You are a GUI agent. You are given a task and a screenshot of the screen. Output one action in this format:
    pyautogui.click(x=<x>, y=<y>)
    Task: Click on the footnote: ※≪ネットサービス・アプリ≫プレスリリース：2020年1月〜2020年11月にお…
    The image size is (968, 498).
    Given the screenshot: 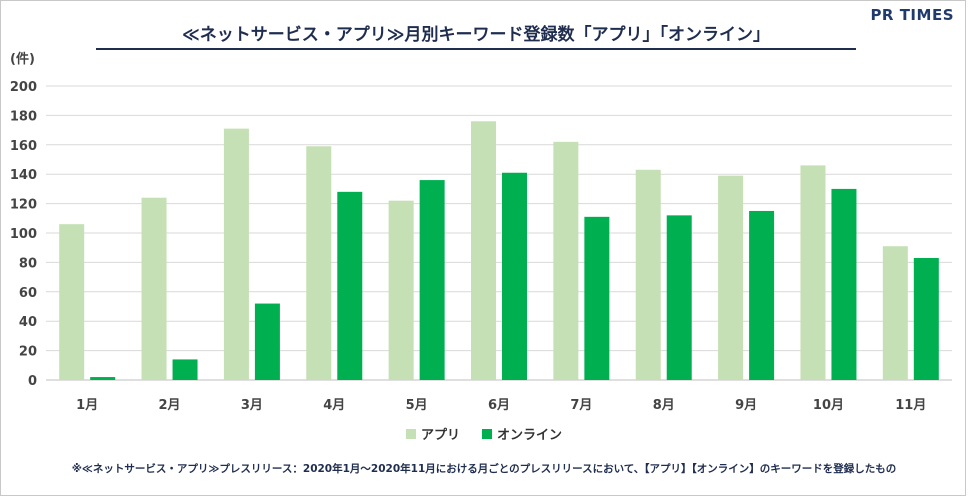 What is the action you would take?
    pyautogui.click(x=484, y=469)
    